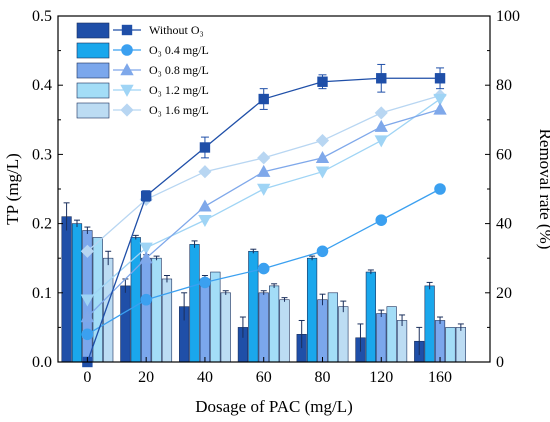 The width and height of the screenshot is (550, 422). Describe the element at coordinates (179, 70) in the screenshot. I see `legend-label-2: O₃ 0.8 mg/L` at that location.